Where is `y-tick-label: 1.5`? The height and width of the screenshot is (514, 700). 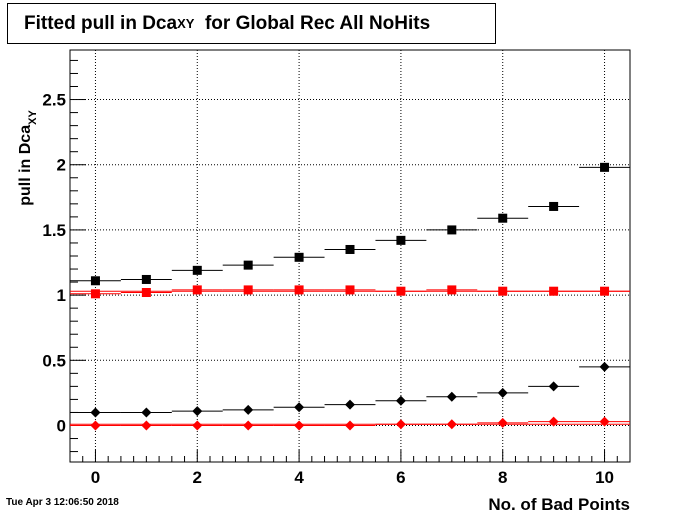
y-tick-label: 1.5 is located at coordinates (54, 230).